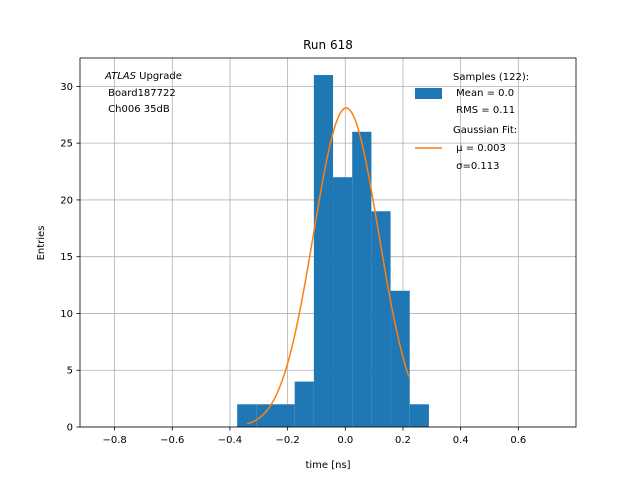 The image size is (640, 480). I want to click on x-ticks: −0.8 −0.6 −0.4 −0.2 0.0 0.2 0.4 0.6, so click(314, 436).